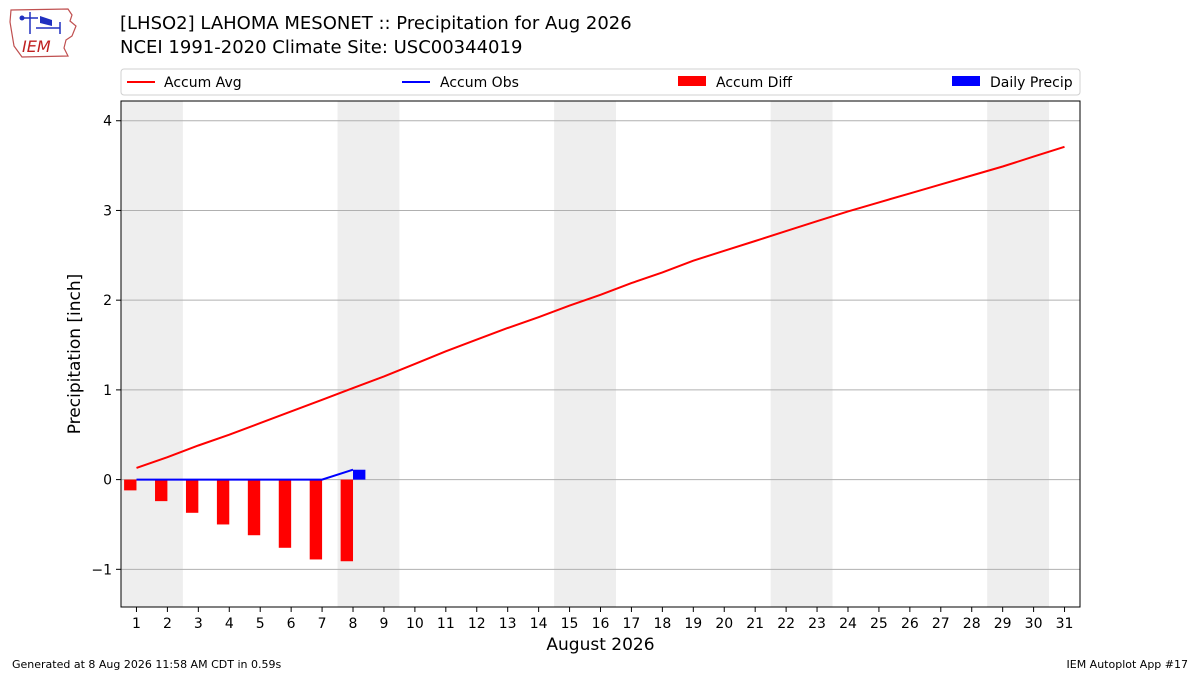 This screenshot has height=675, width=1200. I want to click on iowa-outline, so click(43, 33).